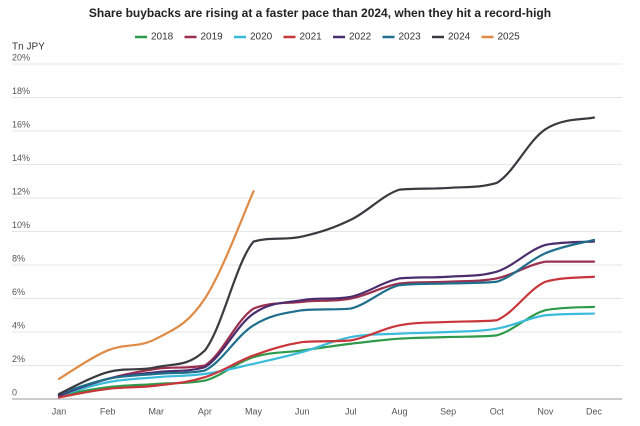 This screenshot has width=640, height=426. Describe the element at coordinates (302, 411) in the screenshot. I see `x-tick-label: Jun` at that location.